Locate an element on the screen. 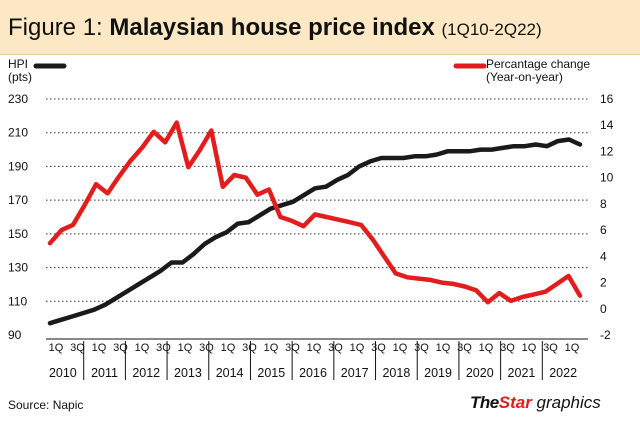 This screenshot has height=421, width=640. x-tick-year: 2019 is located at coordinates (438, 373).